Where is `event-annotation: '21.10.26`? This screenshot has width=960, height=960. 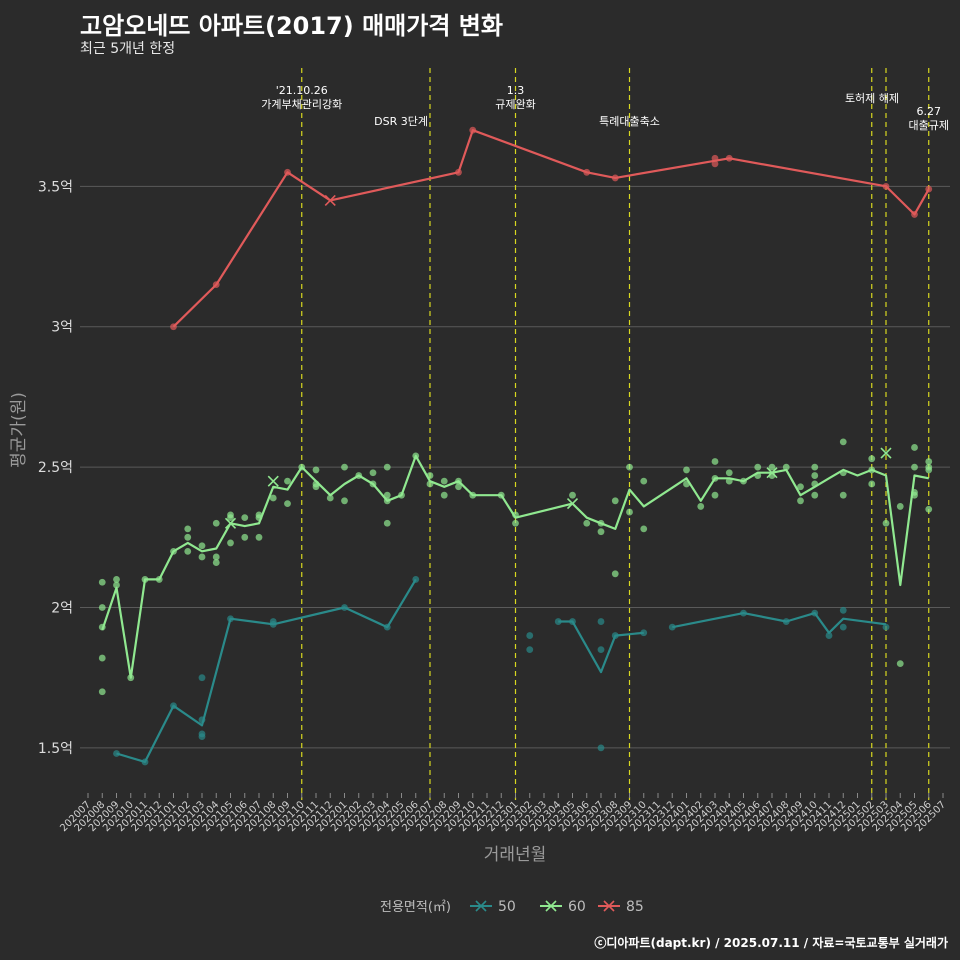
event-annotation: '21.10.26 is located at coordinates (302, 90).